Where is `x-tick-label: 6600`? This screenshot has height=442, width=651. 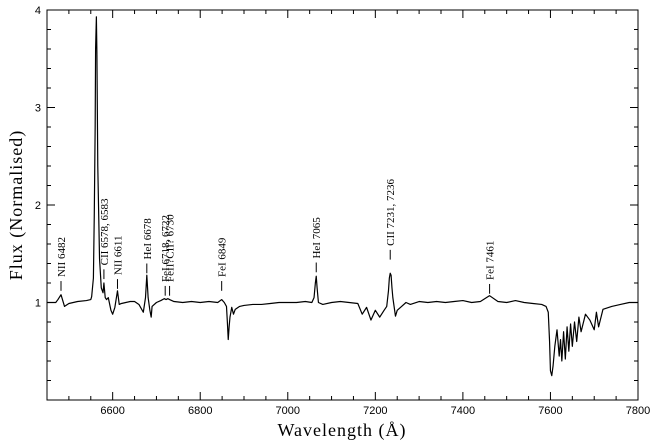 x-tick-label: 6600 is located at coordinates (112, 411).